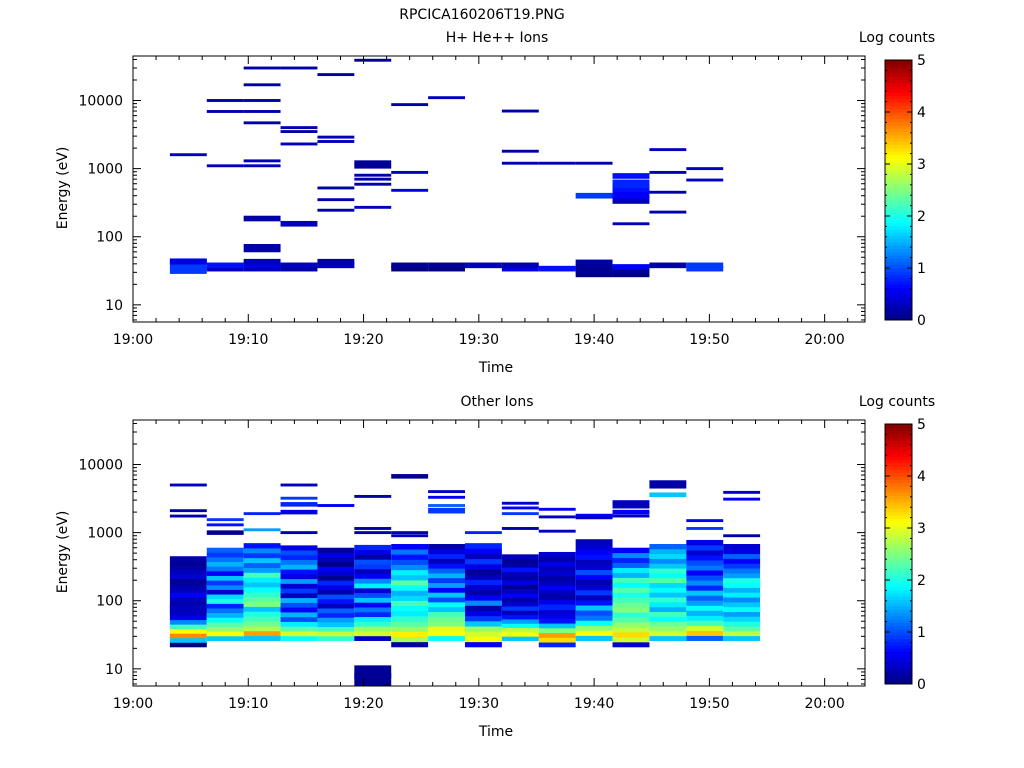 The width and height of the screenshot is (1024, 768). I want to click on colorbar-h-he: 0 1 2 3 4 5, so click(905, 191).